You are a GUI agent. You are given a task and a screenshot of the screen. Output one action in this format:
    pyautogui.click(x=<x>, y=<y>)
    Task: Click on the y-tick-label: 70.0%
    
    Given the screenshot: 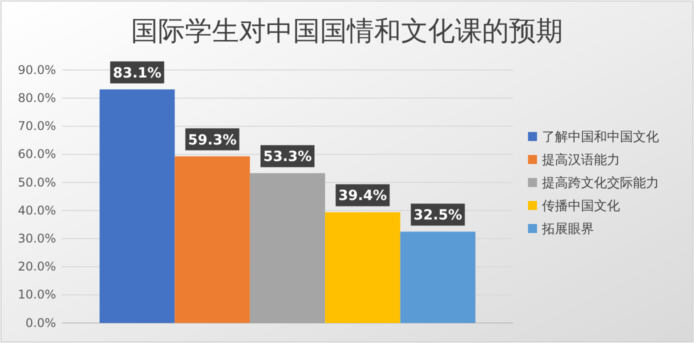 What is the action you would take?
    pyautogui.click(x=37, y=126)
    